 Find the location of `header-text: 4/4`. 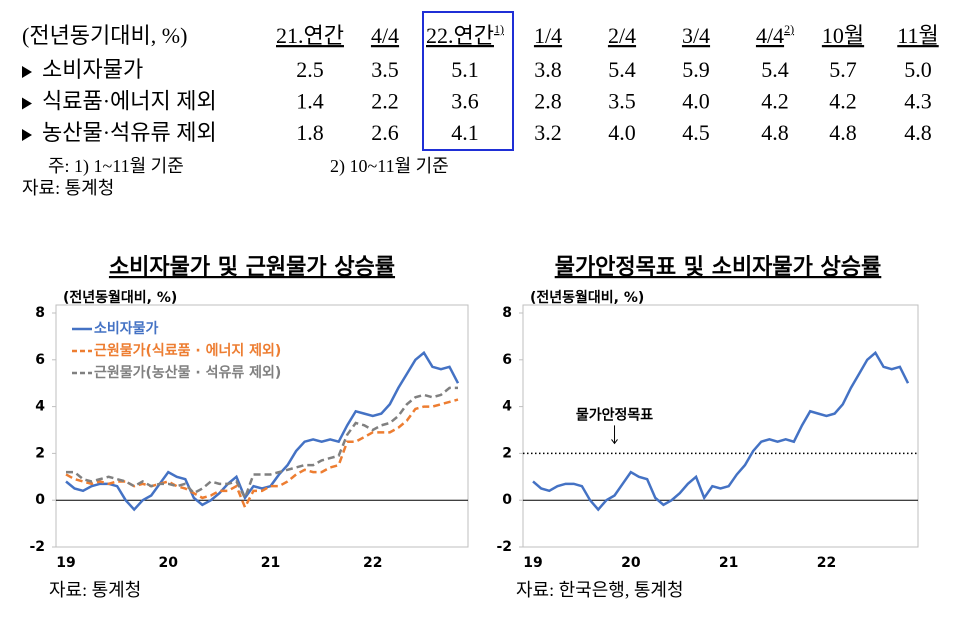

header-text: 4/4 is located at coordinates (770, 35).